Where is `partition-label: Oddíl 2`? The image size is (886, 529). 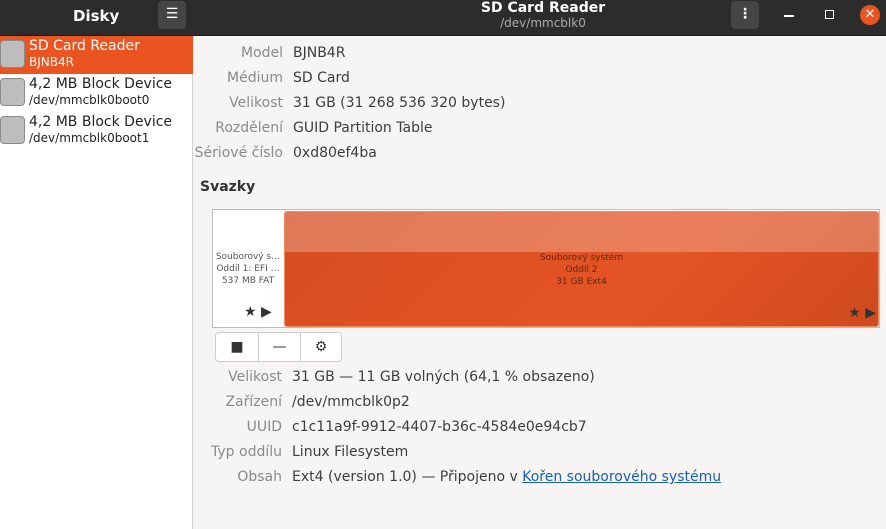
partition-label: Oddíl 2 is located at coordinates (581, 270).